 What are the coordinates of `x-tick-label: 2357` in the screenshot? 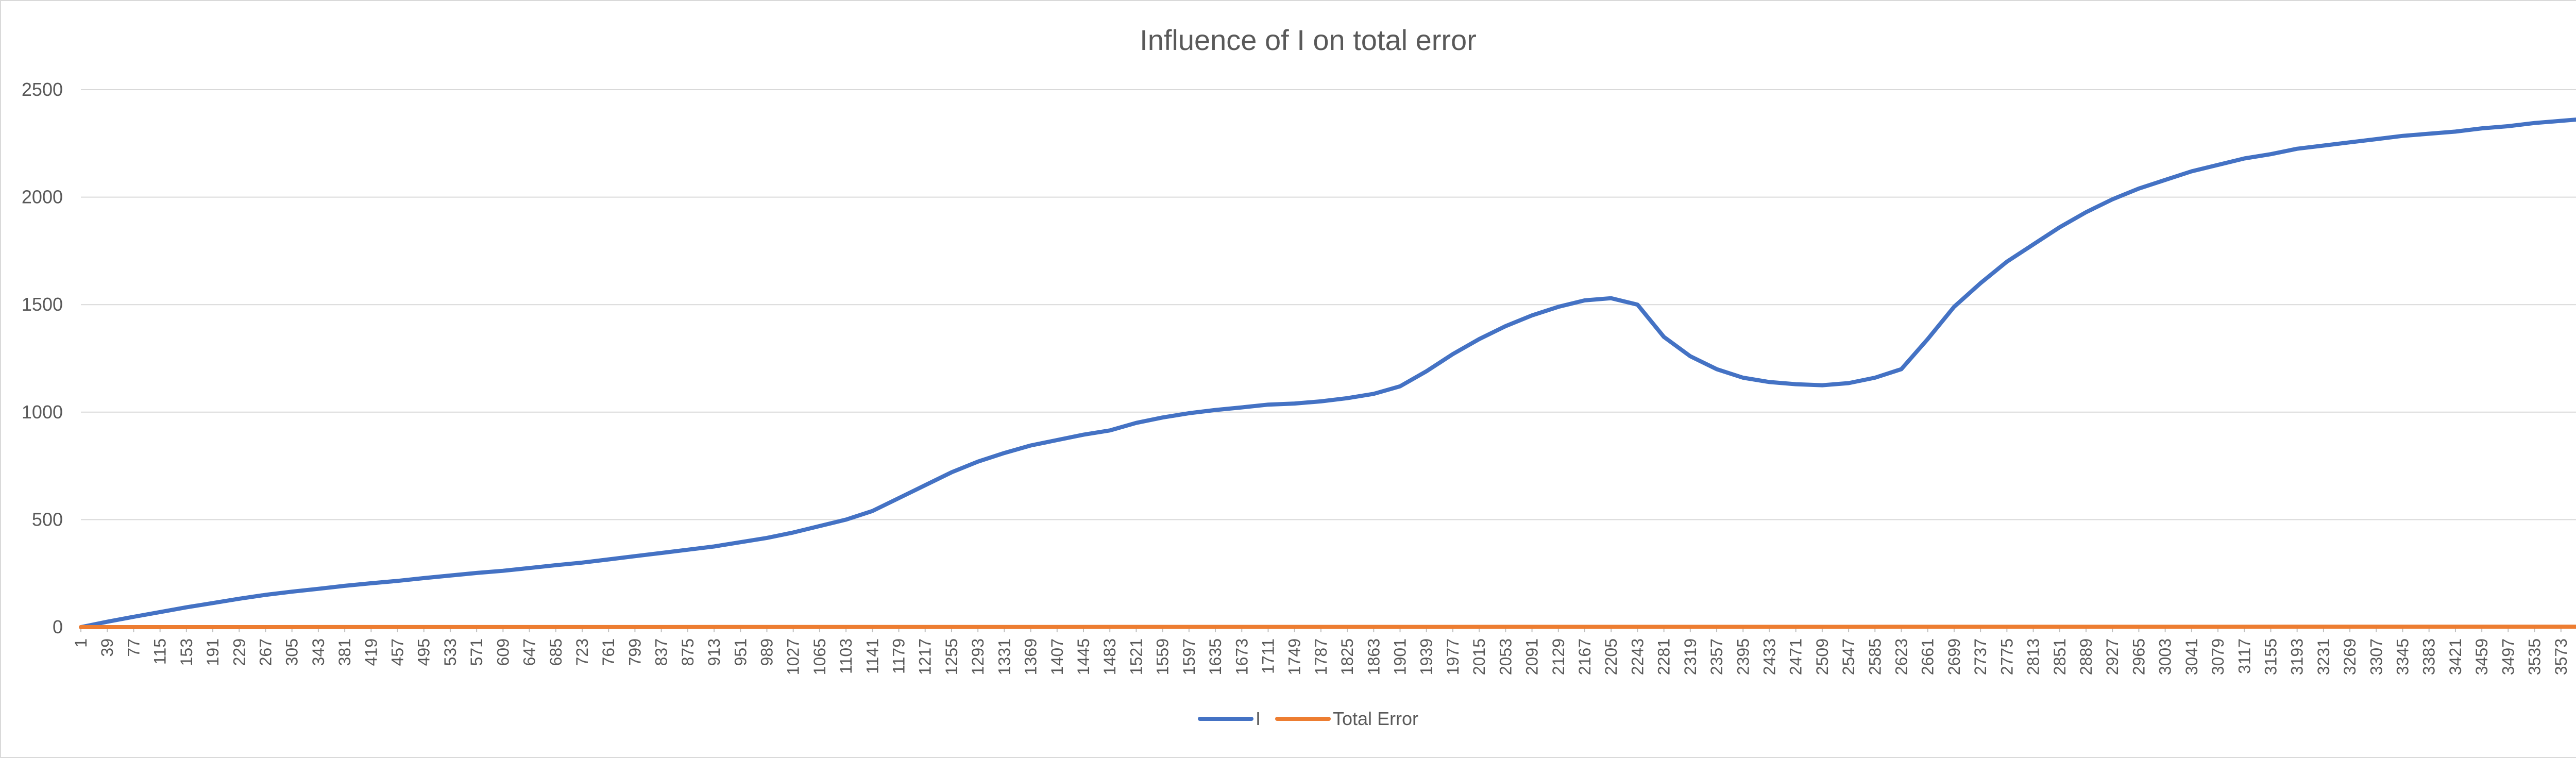 It's located at (1716, 656).